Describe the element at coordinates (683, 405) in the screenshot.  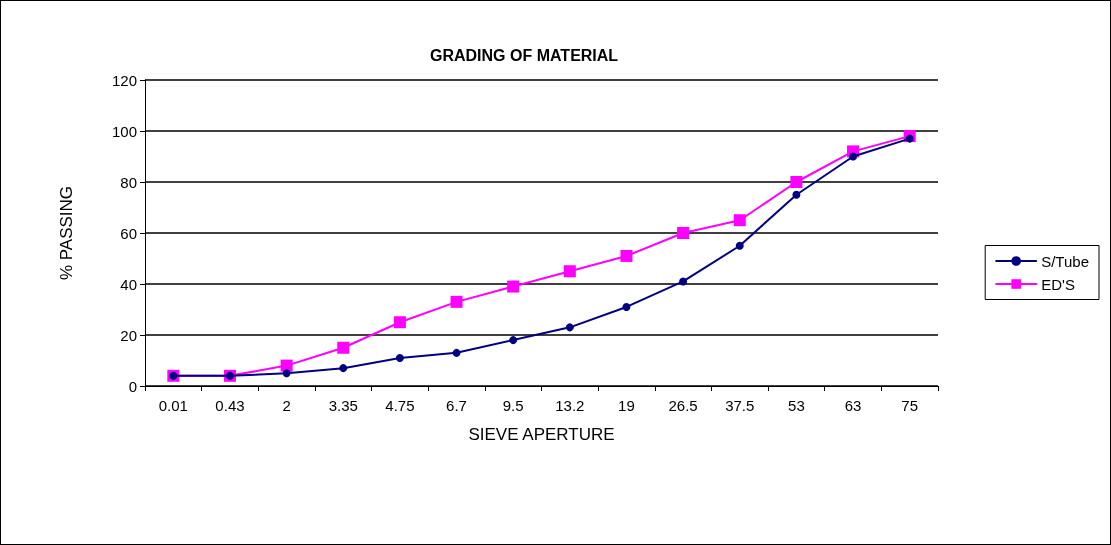
I see `x-tick-label: 26.5` at that location.